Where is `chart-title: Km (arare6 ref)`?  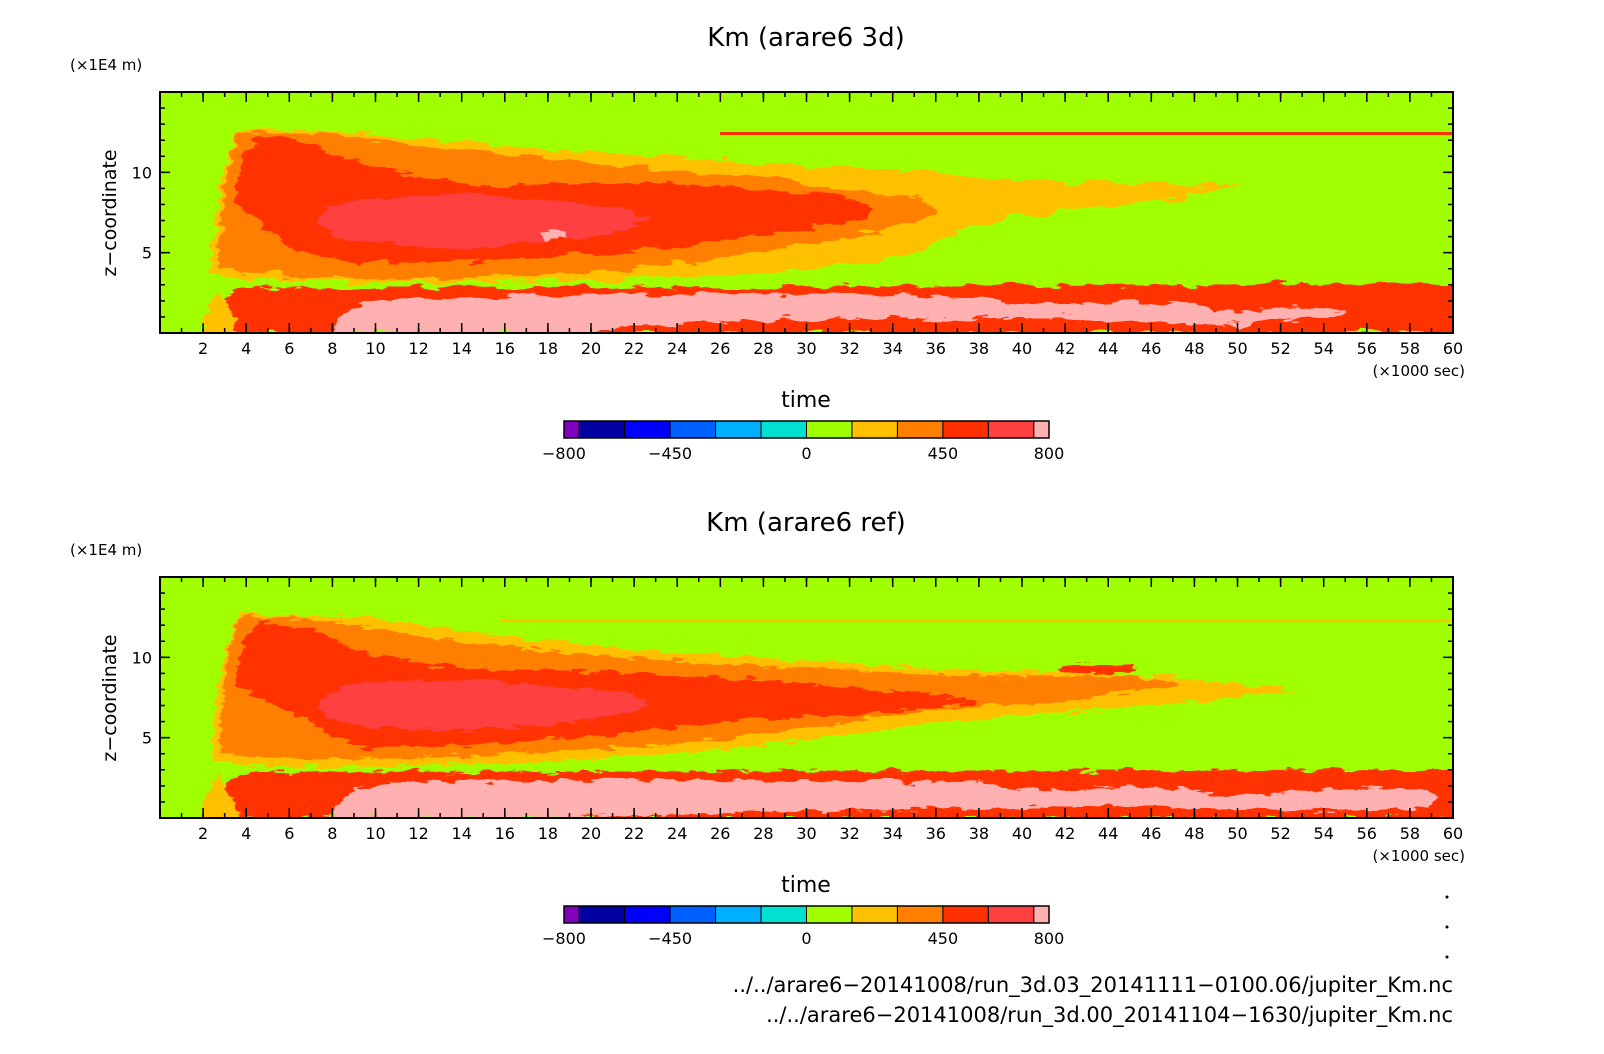
chart-title: Km (arare6 ref) is located at coordinates (806, 523).